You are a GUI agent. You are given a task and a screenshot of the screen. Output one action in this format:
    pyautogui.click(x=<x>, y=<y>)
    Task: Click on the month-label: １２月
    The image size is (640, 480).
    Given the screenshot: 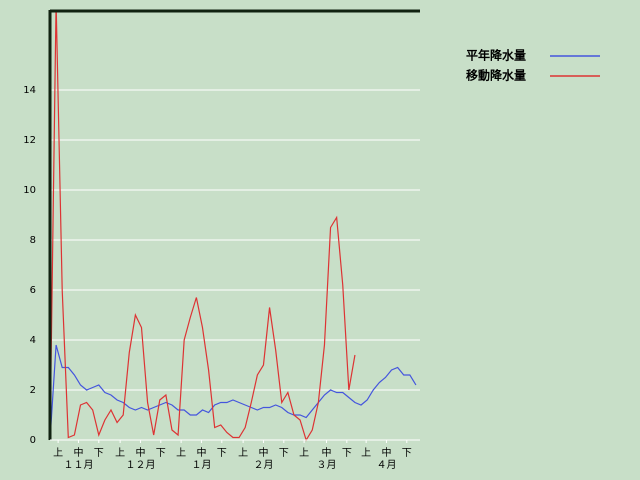 What is the action you would take?
    pyautogui.click(x=140, y=465)
    